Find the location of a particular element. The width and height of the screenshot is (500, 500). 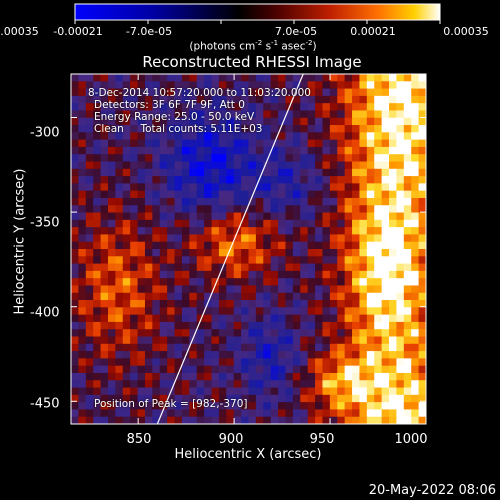

annotation-clean-counts: Clean Total counts: 5.11E+03 is located at coordinates (178, 129).